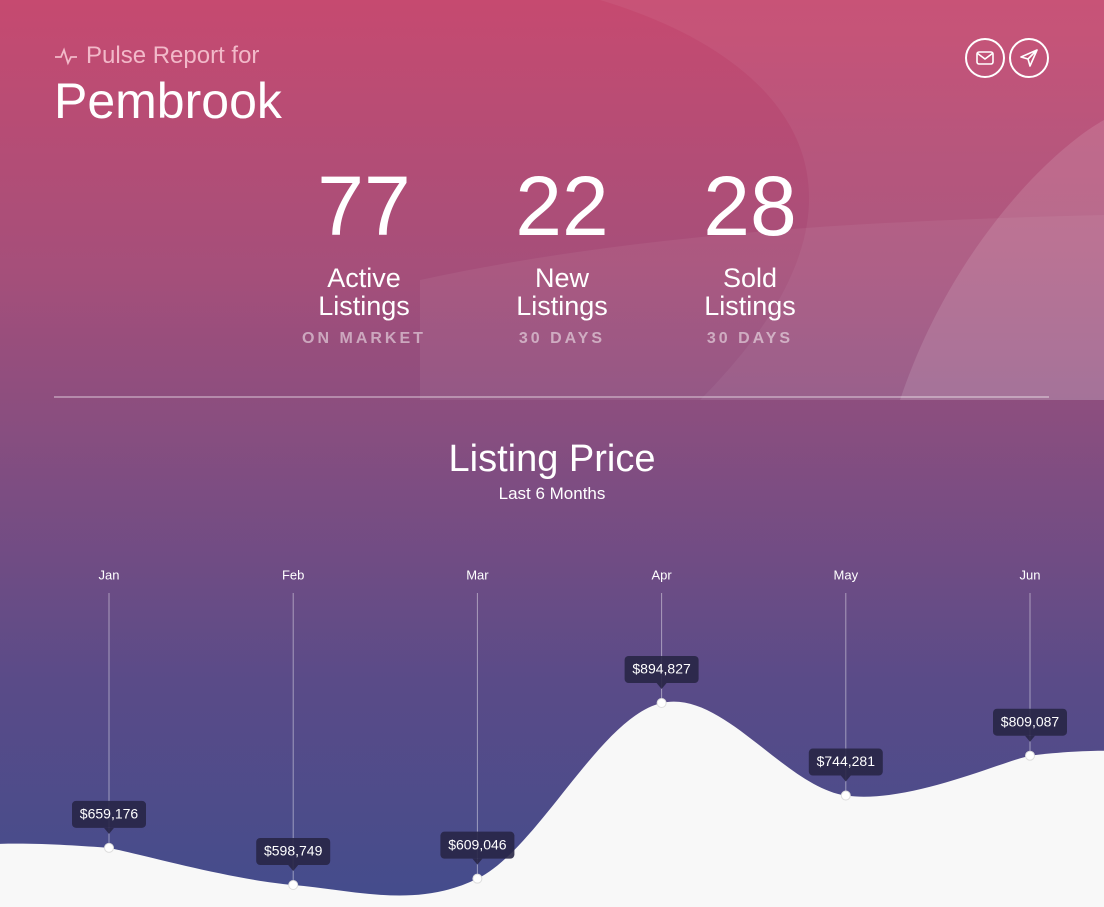 The image size is (1104, 907). I want to click on subtitle-text: Pulse Report for, so click(173, 55).